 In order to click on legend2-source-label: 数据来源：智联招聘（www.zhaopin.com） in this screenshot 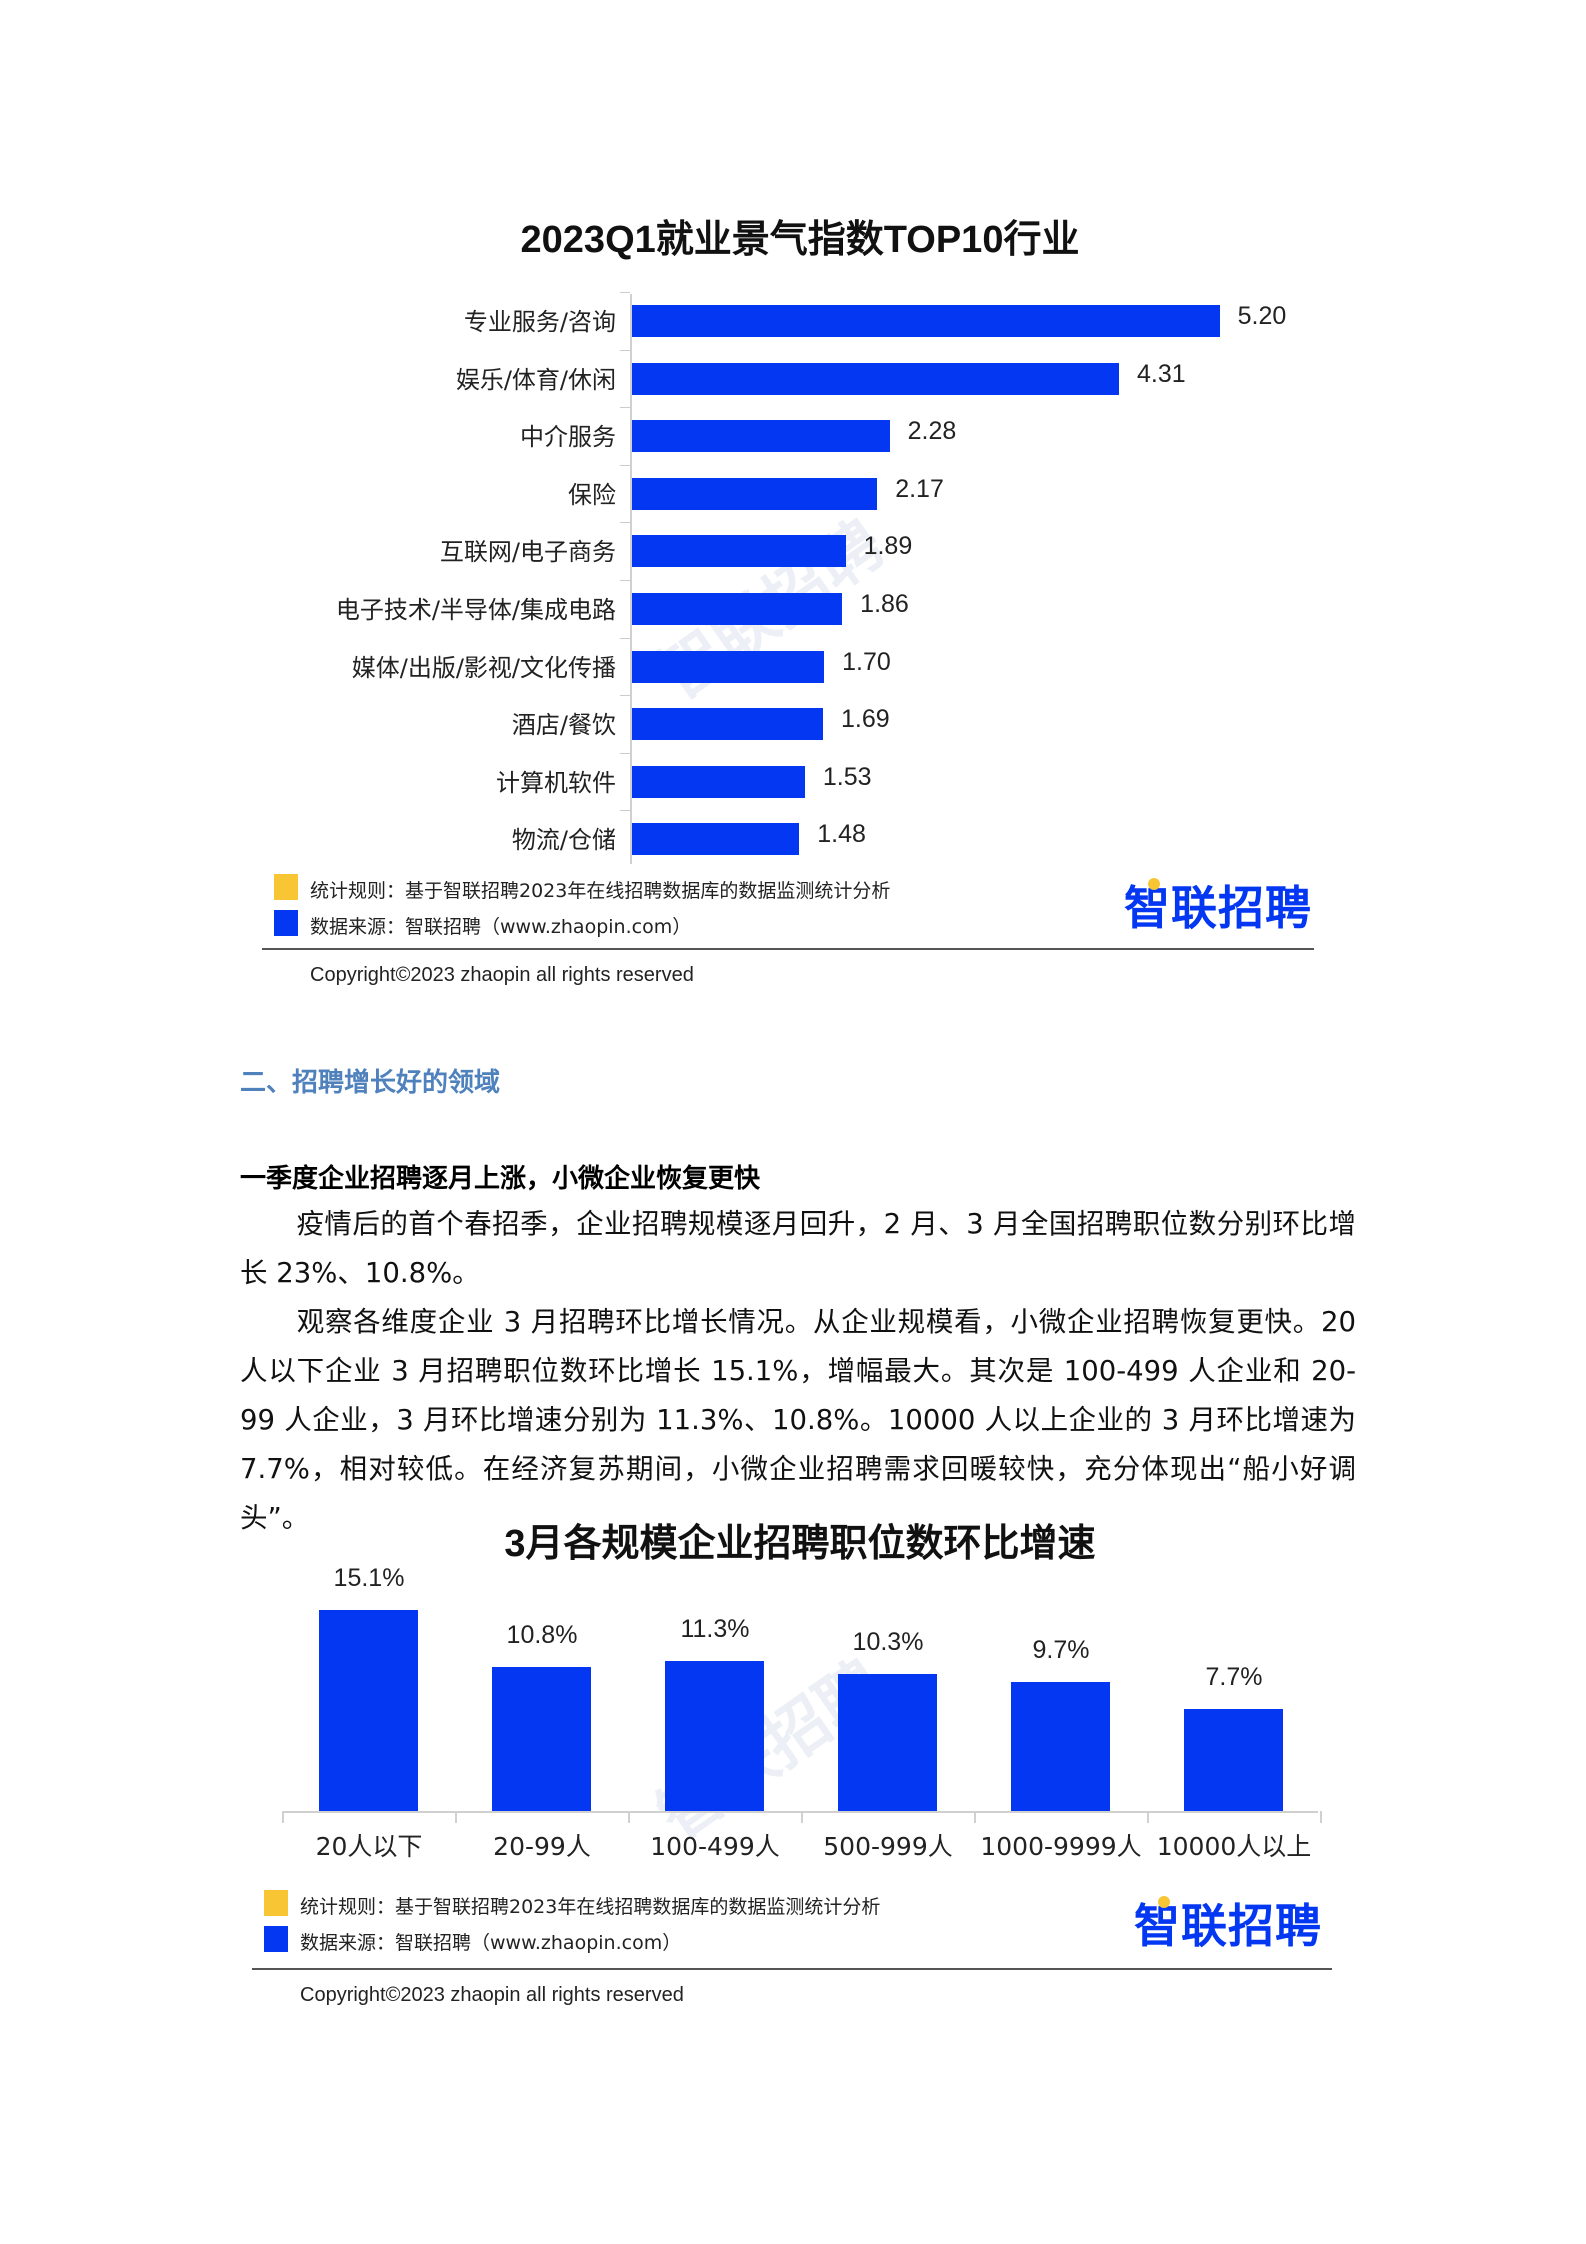, I will do `click(491, 1943)`.